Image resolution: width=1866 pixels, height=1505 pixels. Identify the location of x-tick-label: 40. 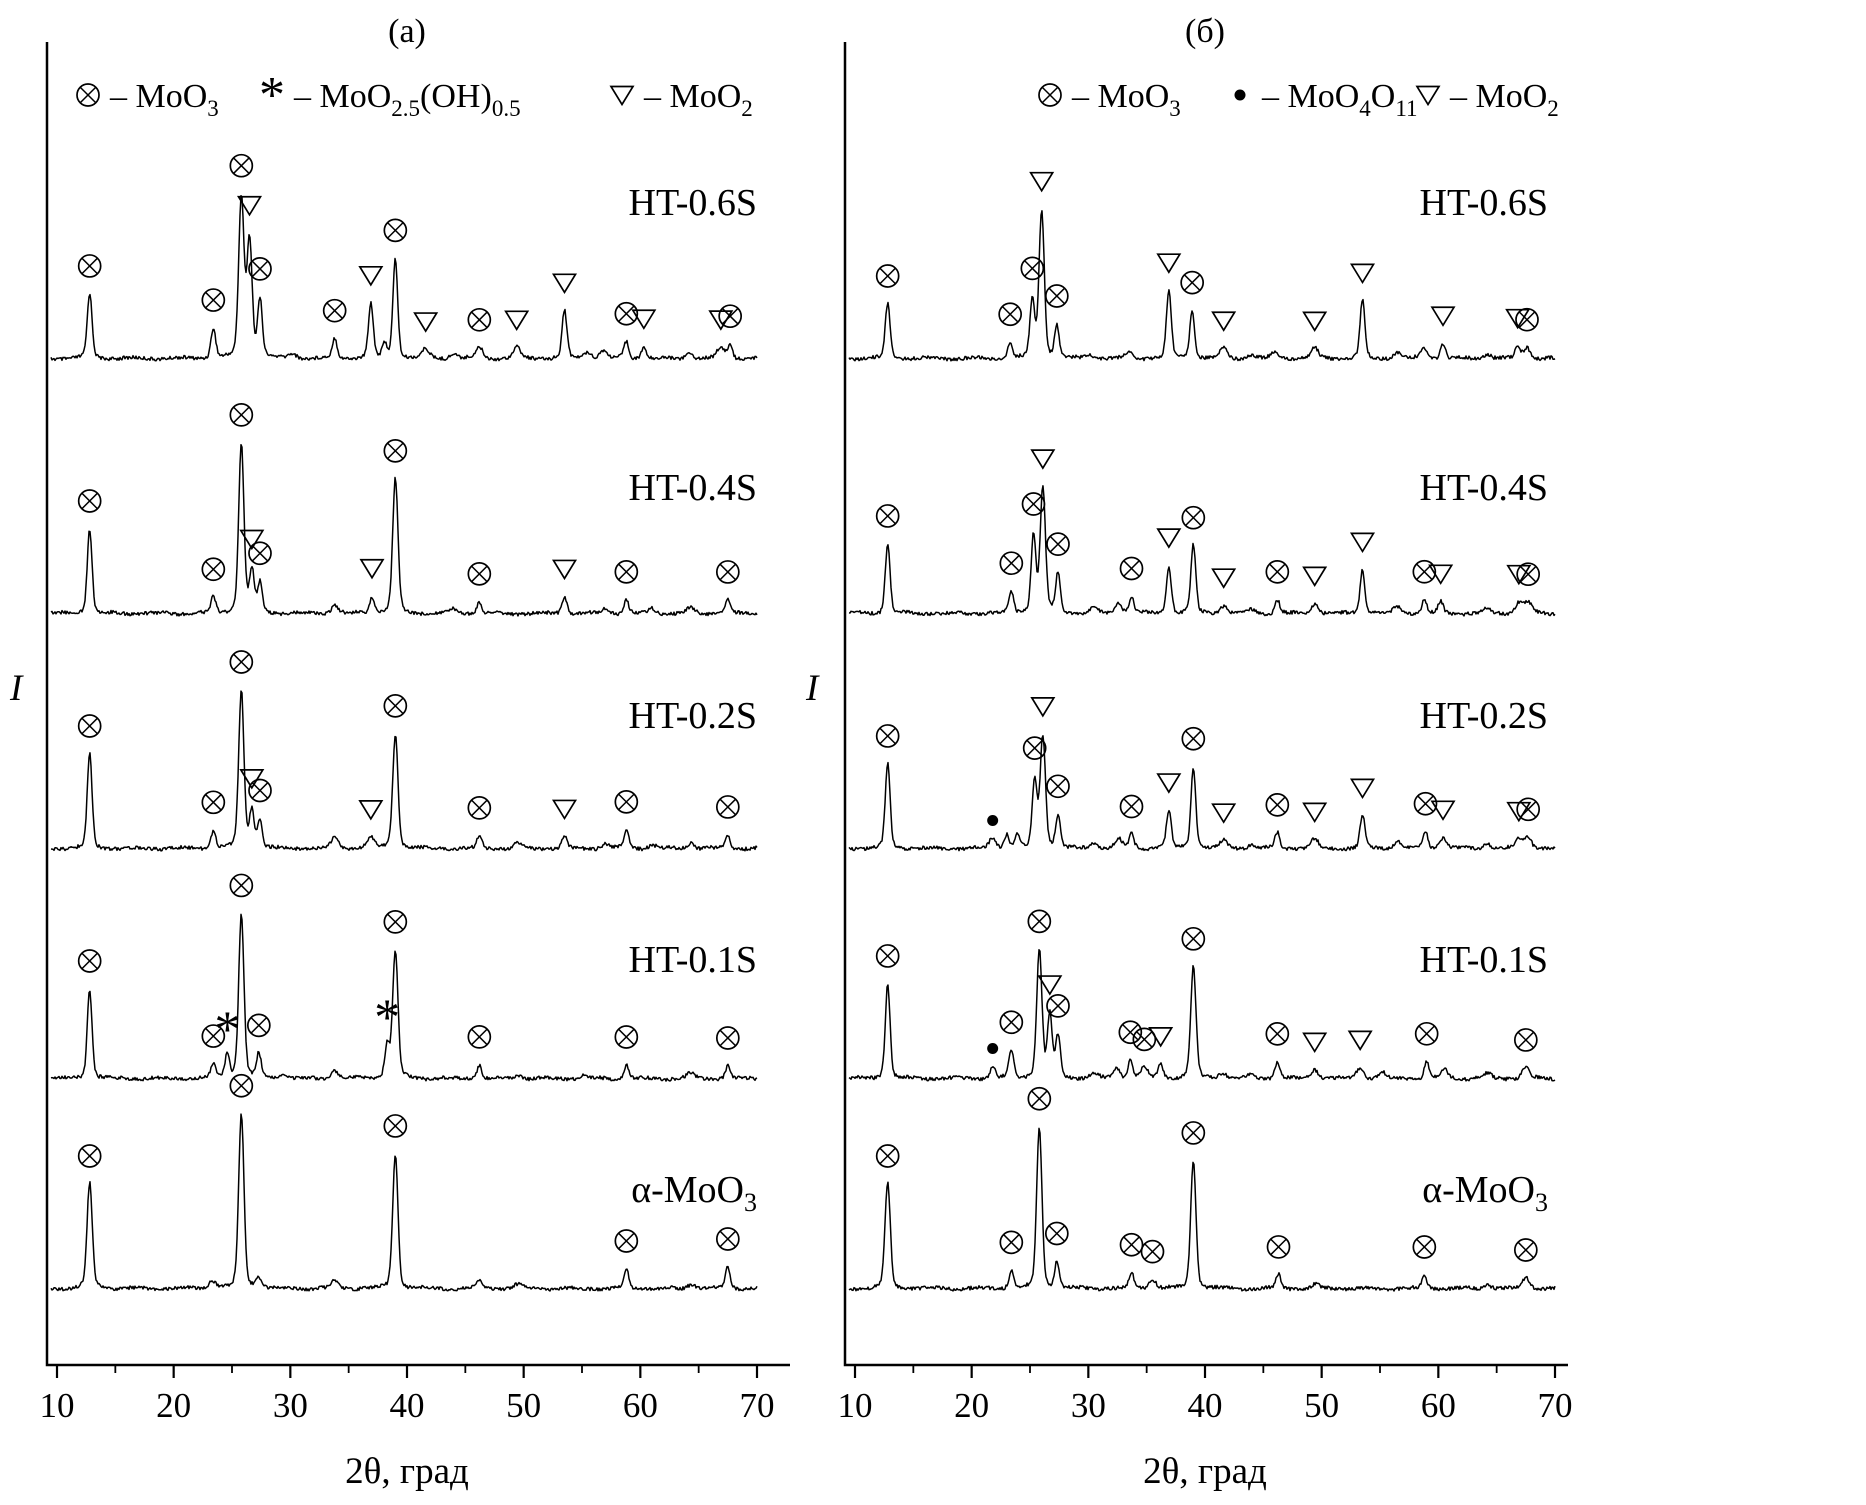
(407, 1405).